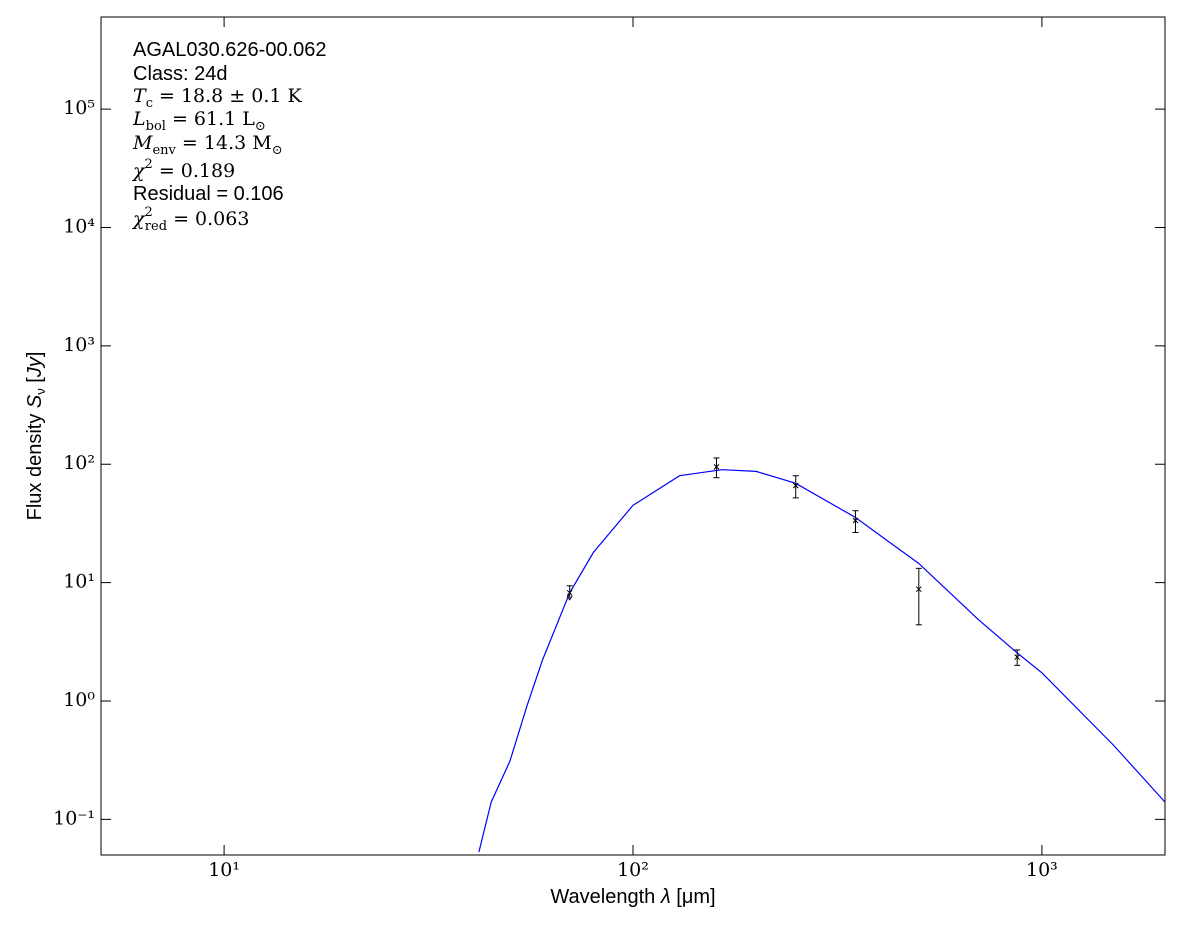 This screenshot has height=933, width=1200. I want to click on text-part: Wavelength, so click(605, 897).